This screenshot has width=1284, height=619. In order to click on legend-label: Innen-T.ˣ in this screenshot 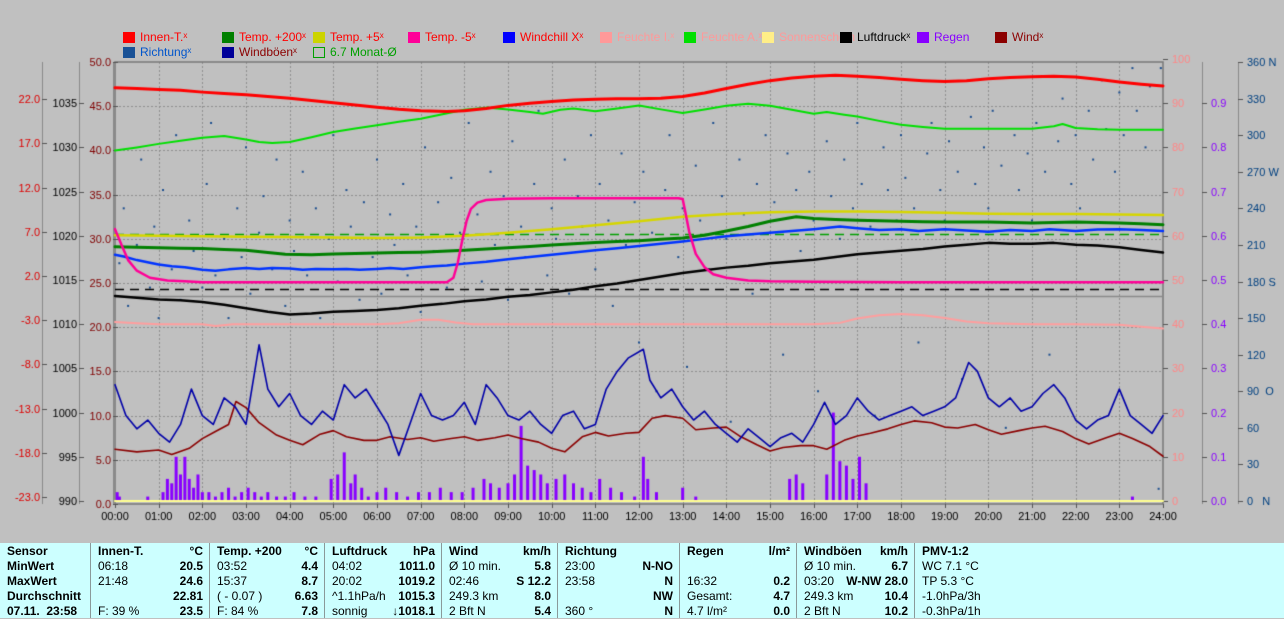, I will do `click(164, 37)`.